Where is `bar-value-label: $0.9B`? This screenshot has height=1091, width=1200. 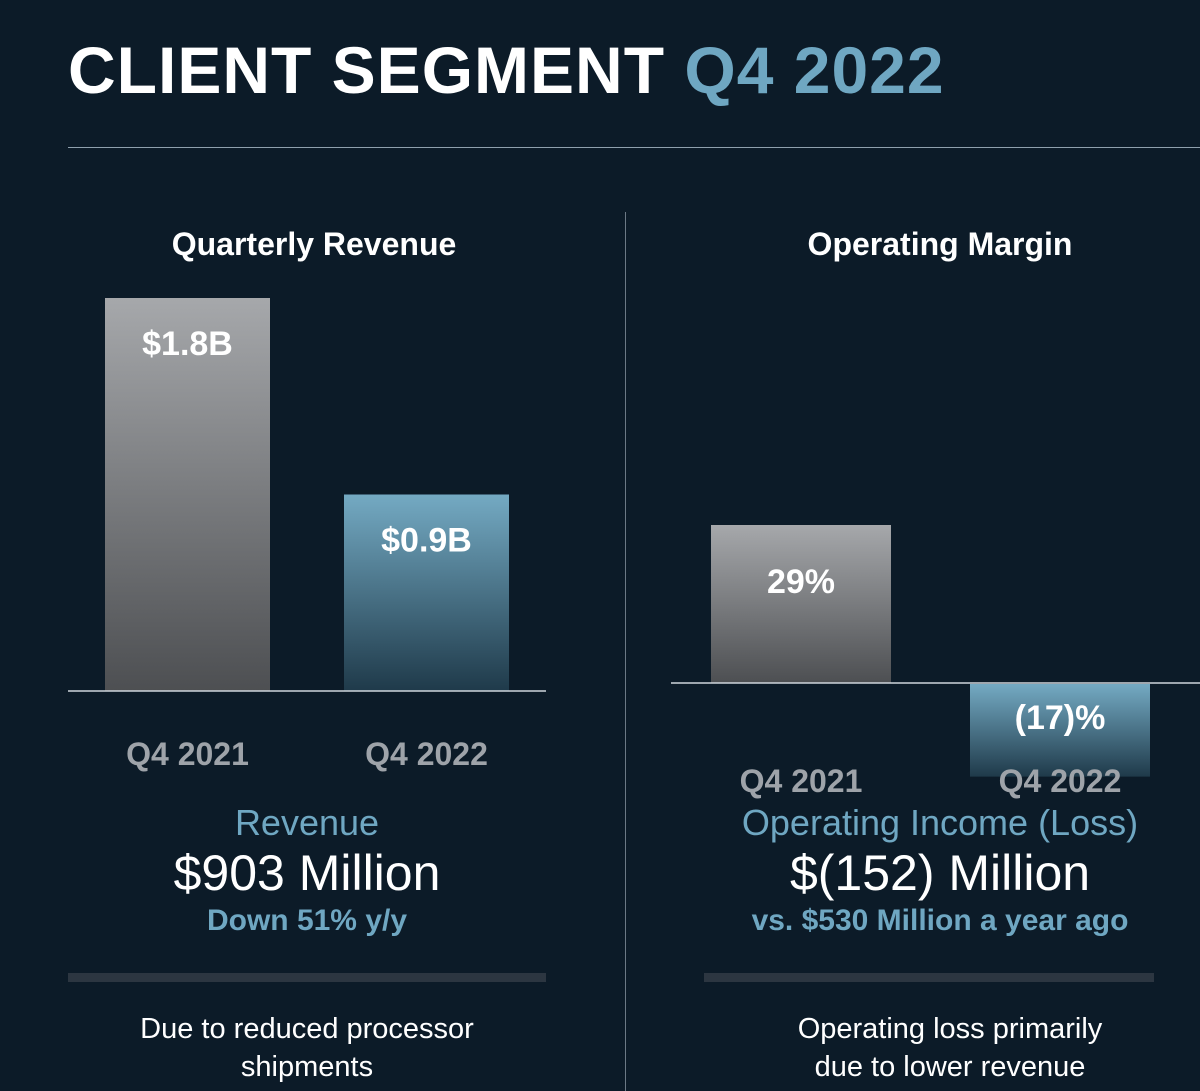
bar-value-label: $0.9B is located at coordinates (426, 541).